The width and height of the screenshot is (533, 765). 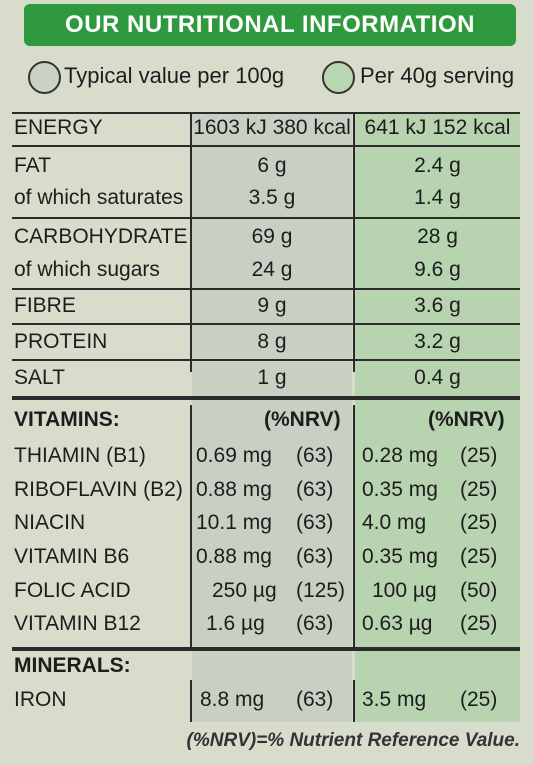 What do you see at coordinates (98, 489) in the screenshot?
I see `vitamin-label: RIBOFLAVIN (B2)` at bounding box center [98, 489].